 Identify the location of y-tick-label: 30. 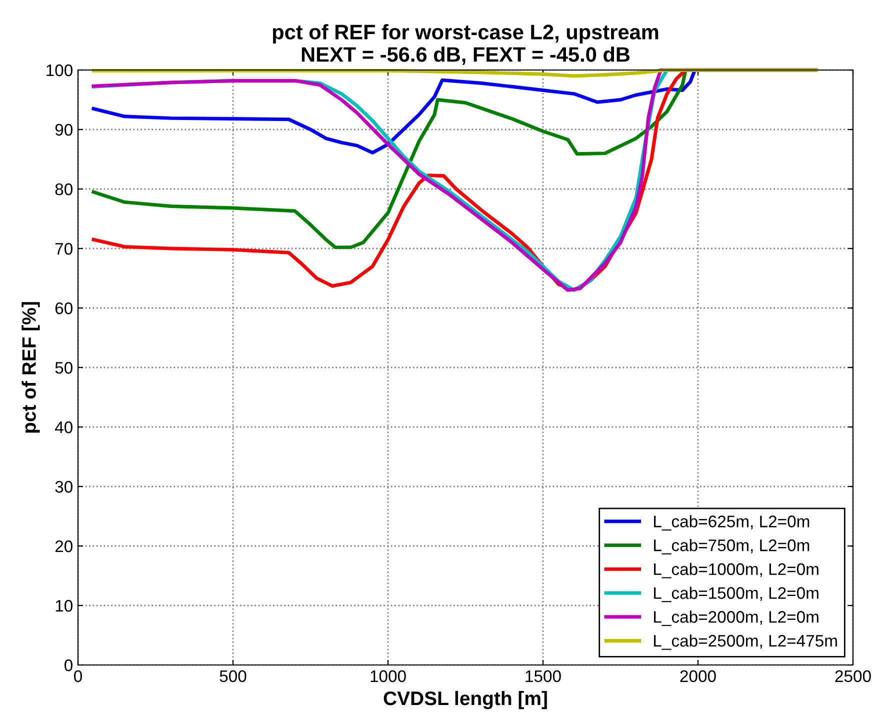
(63, 486).